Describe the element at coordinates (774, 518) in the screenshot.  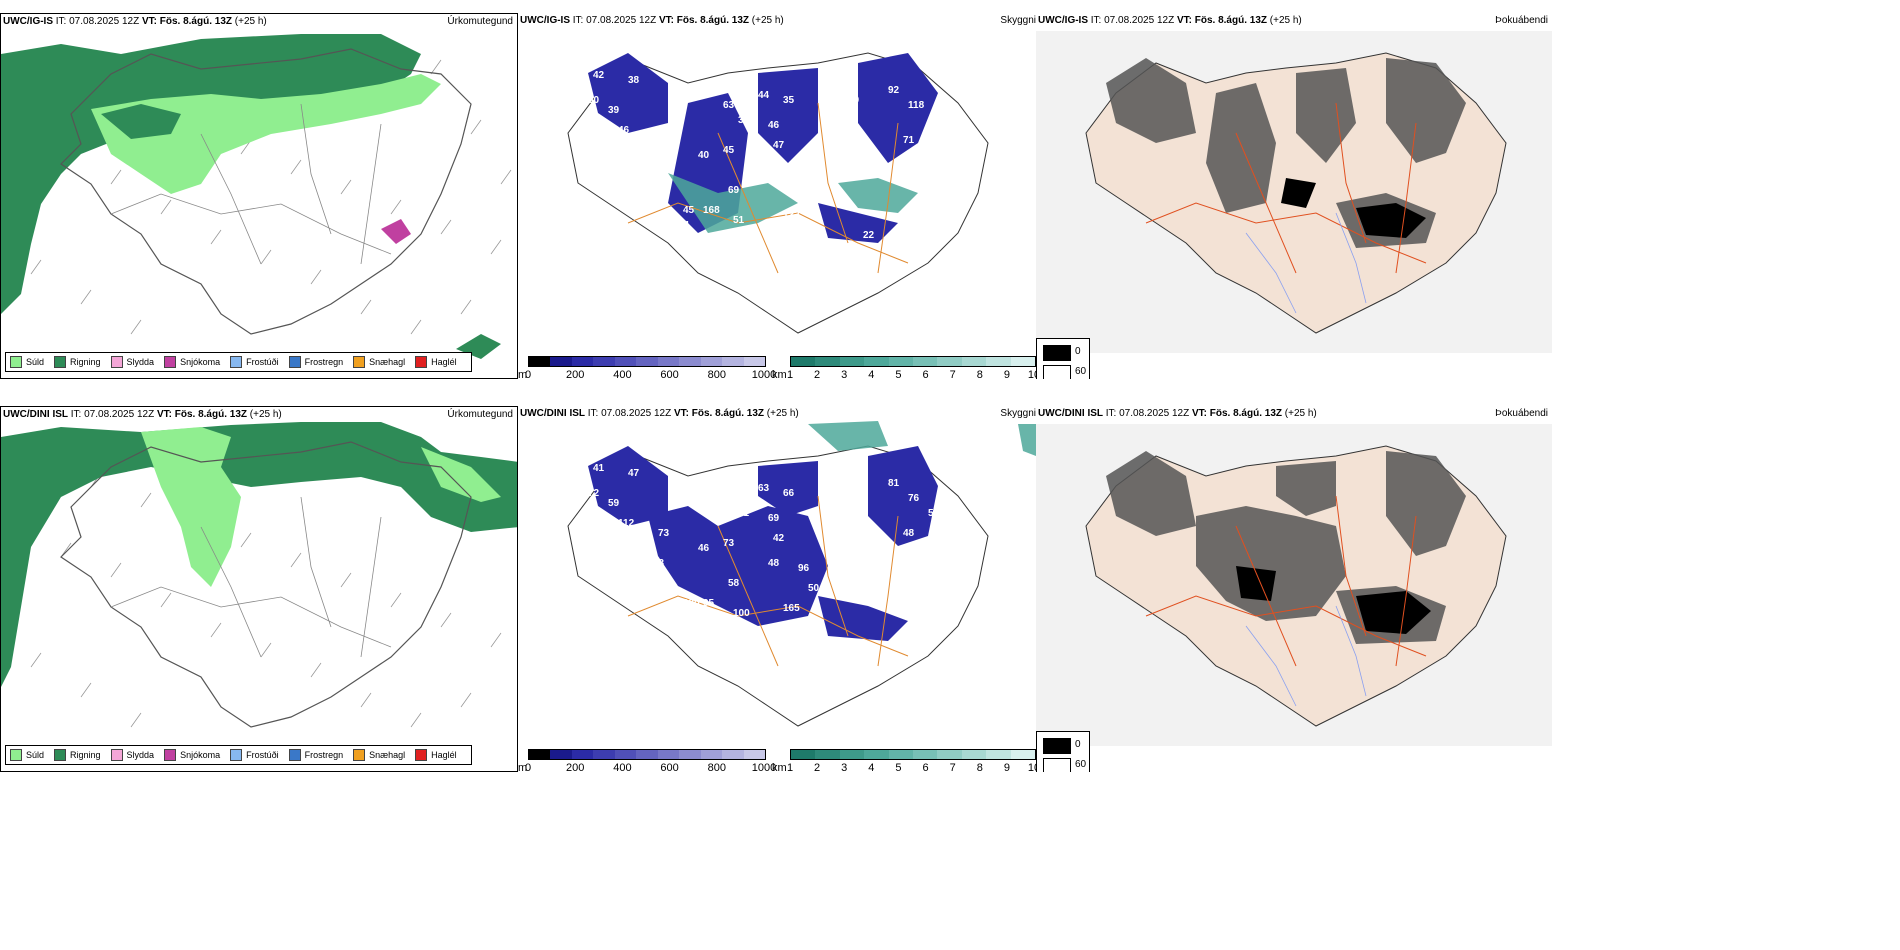
I see `cloud-base-label: 69` at that location.